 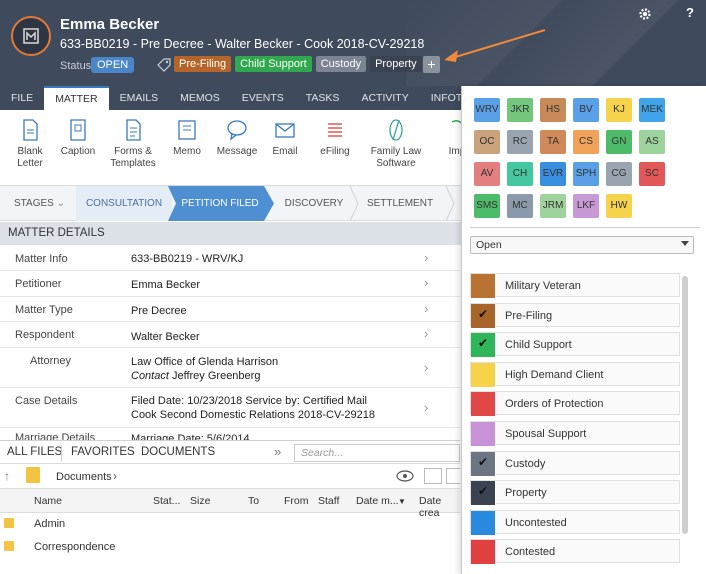 I want to click on staff-chip-sph: SPH, so click(x=586, y=174).